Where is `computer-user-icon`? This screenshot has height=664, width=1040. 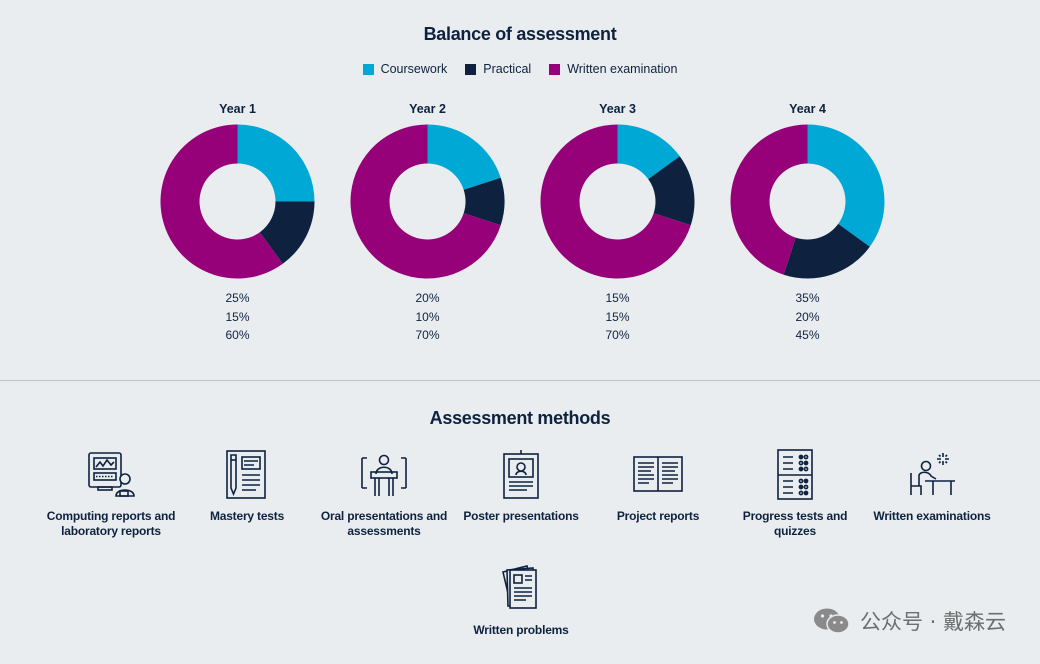 computer-user-icon is located at coordinates (111, 474).